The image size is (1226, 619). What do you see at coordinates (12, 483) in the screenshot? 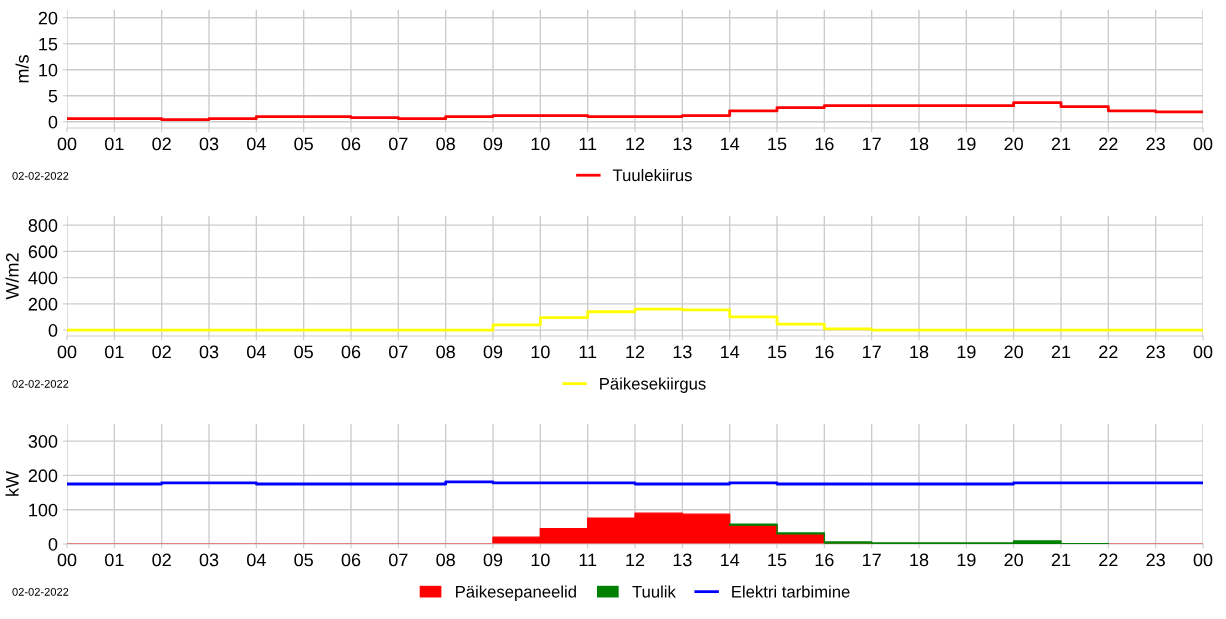
I see `y-axis-title: kW` at bounding box center [12, 483].